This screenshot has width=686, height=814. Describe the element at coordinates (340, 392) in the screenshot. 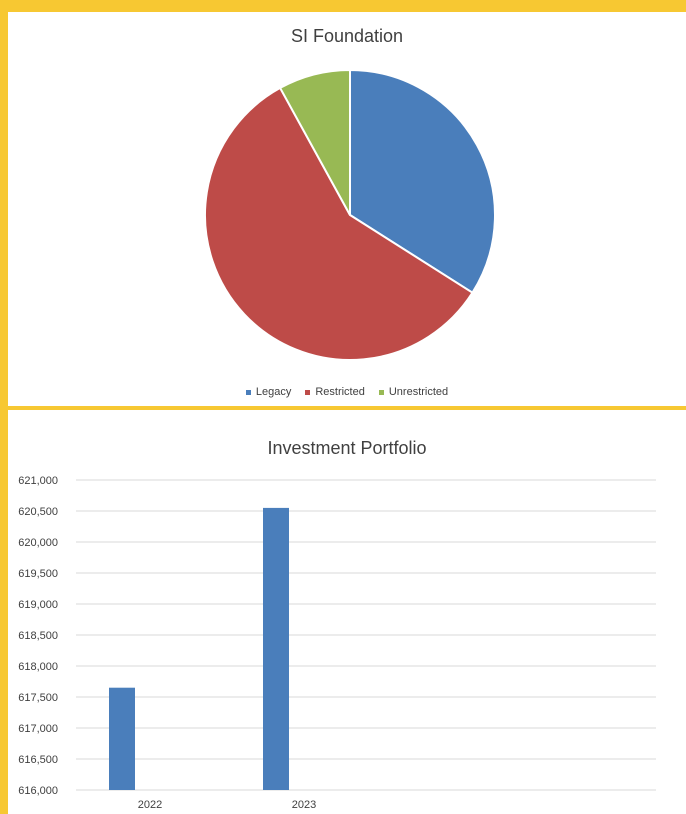

I see `legend-label-restricted: Restricted` at that location.